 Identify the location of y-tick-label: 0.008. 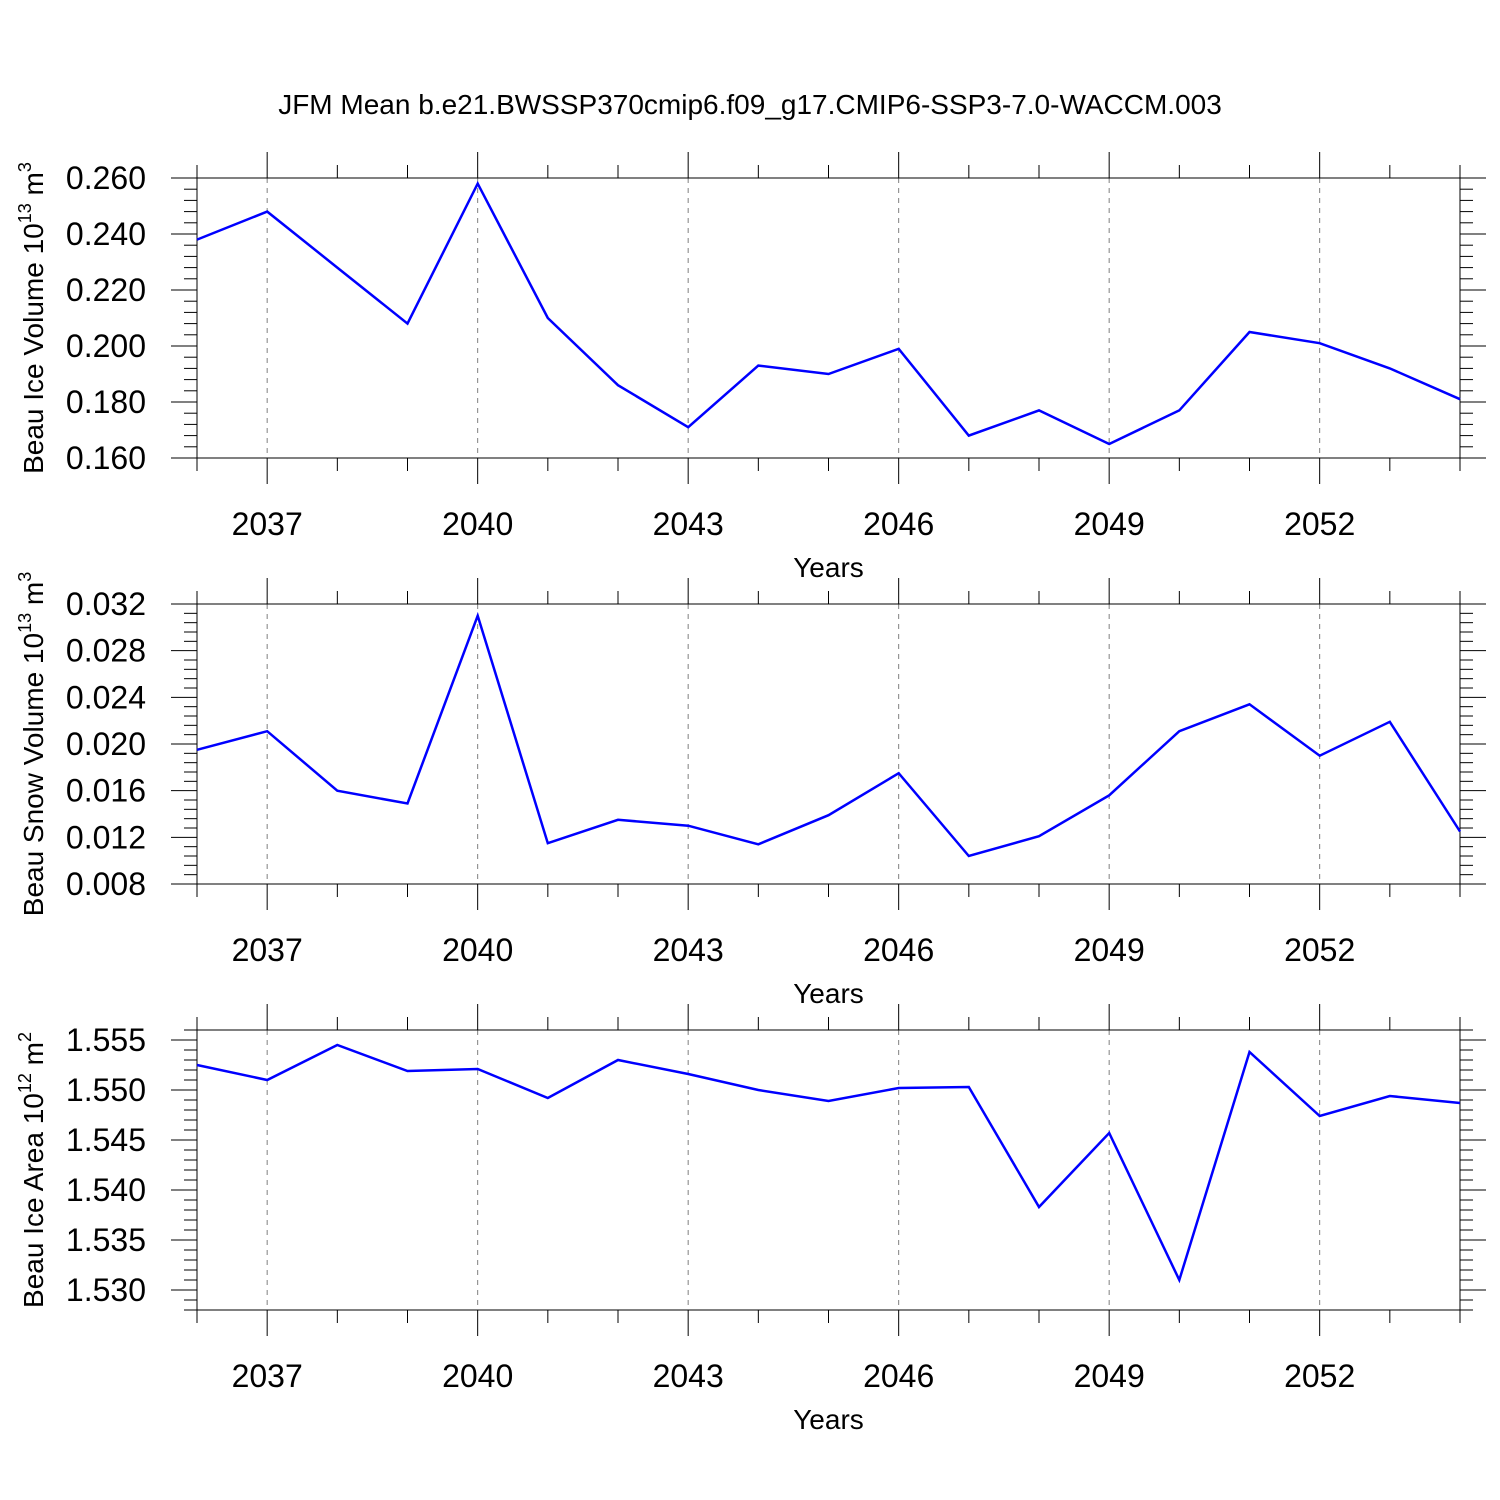
(106, 884).